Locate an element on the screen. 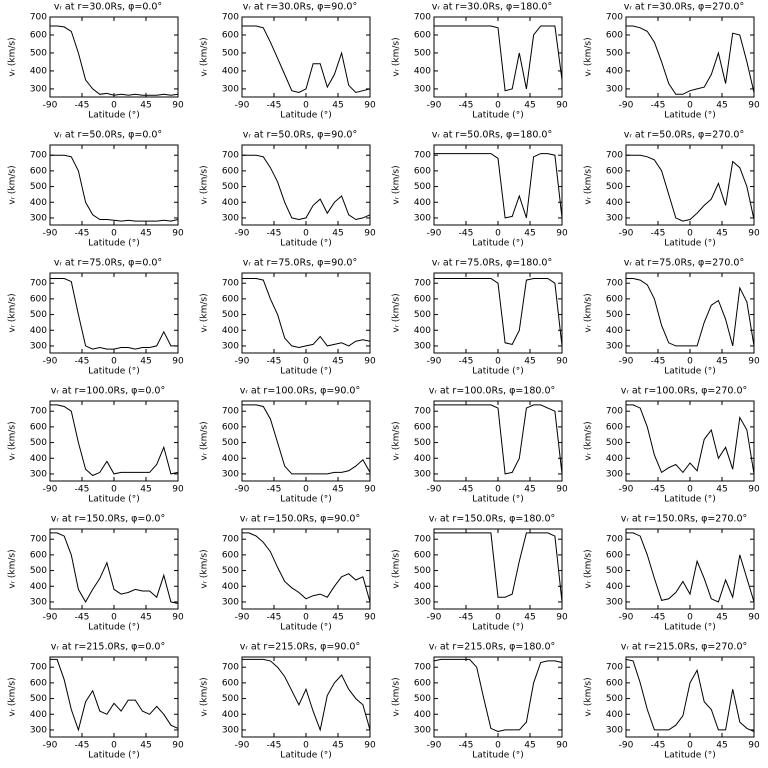 The height and width of the screenshot is (768, 768). chart-title: vᵣ at r=215.0Rs, φ=180.0° is located at coordinates (492, 647).